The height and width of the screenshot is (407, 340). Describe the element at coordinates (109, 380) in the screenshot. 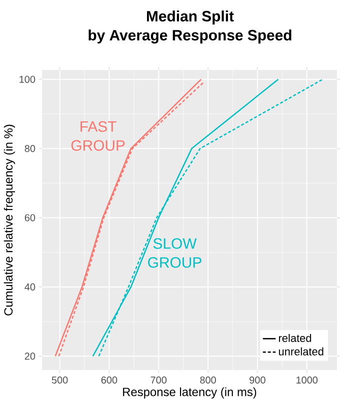

I see `x-tick-label: 600` at that location.